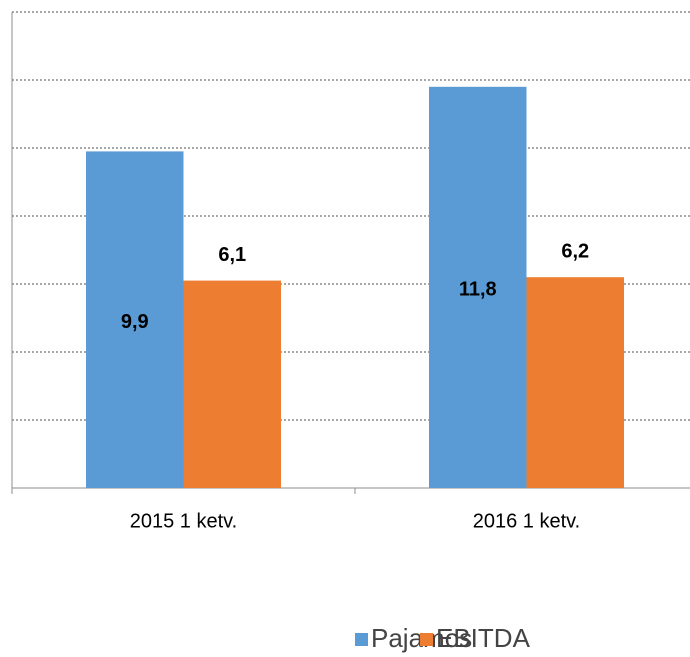  What do you see at coordinates (575, 251) in the screenshot?
I see `data-label: 6,2` at bounding box center [575, 251].